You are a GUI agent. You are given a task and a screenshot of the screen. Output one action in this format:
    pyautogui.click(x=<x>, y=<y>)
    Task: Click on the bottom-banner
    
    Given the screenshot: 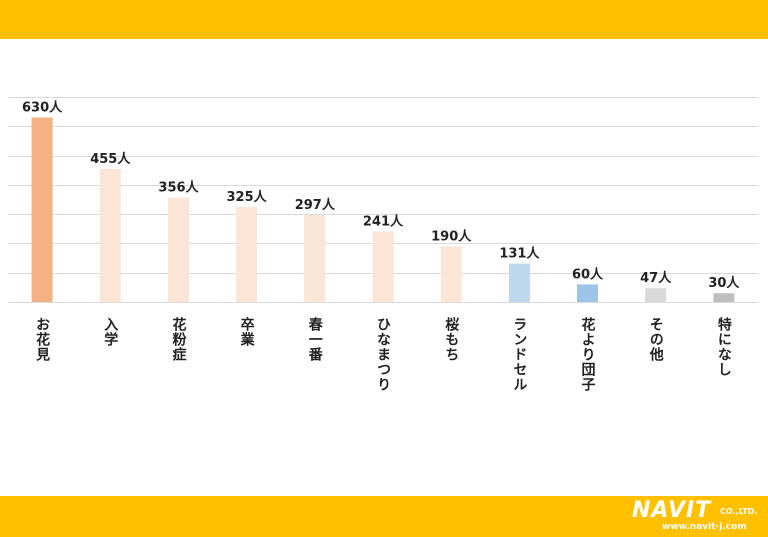 What is the action you would take?
    pyautogui.click(x=384, y=516)
    